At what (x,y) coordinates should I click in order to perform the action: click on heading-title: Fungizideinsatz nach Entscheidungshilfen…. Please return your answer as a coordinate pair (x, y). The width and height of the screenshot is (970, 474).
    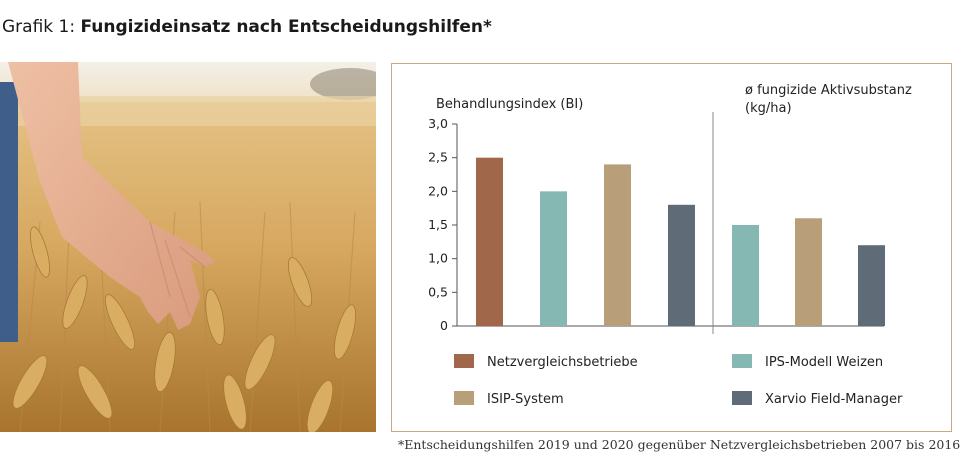
    Looking at the image, I should click on (286, 27).